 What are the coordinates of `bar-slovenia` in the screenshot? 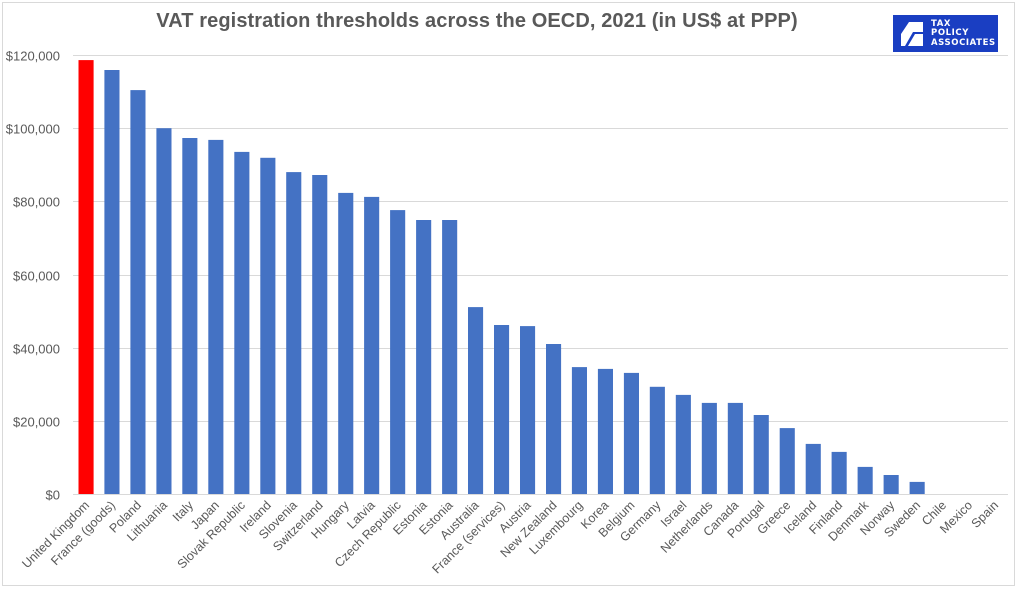 It's located at (294, 333).